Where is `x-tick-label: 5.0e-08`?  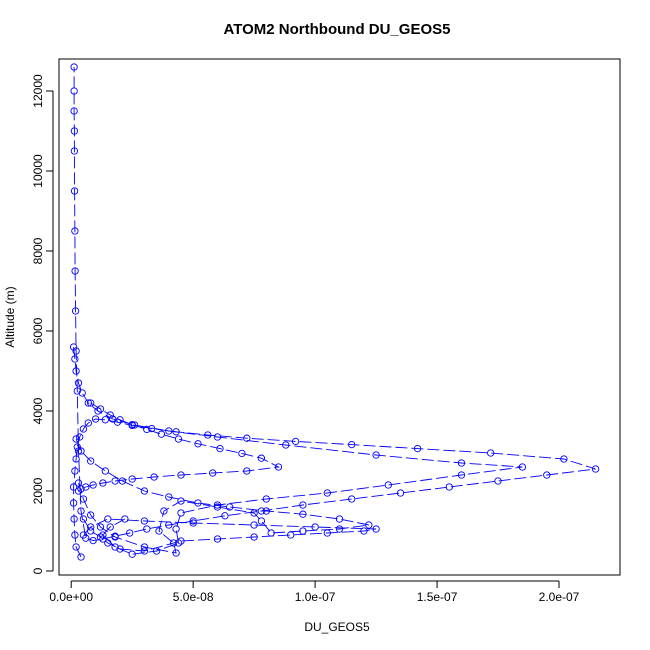
x-tick-label: 5.0e-08 is located at coordinates (193, 597).